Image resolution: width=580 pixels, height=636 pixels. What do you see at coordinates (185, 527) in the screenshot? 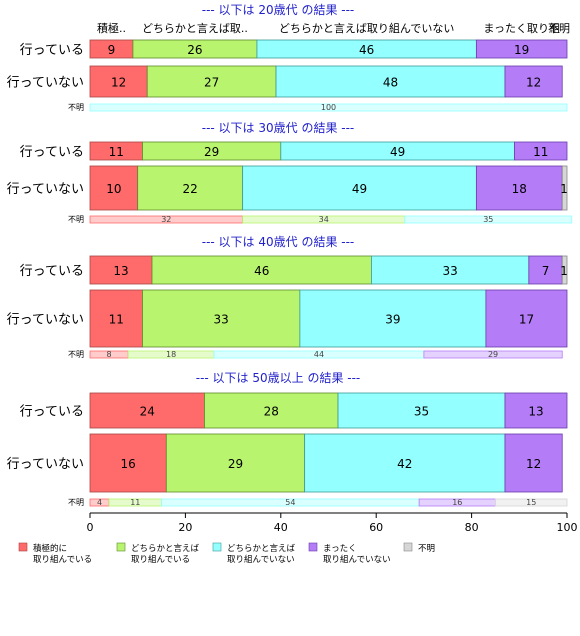
I see `x-tick-label: 20` at bounding box center [185, 527].